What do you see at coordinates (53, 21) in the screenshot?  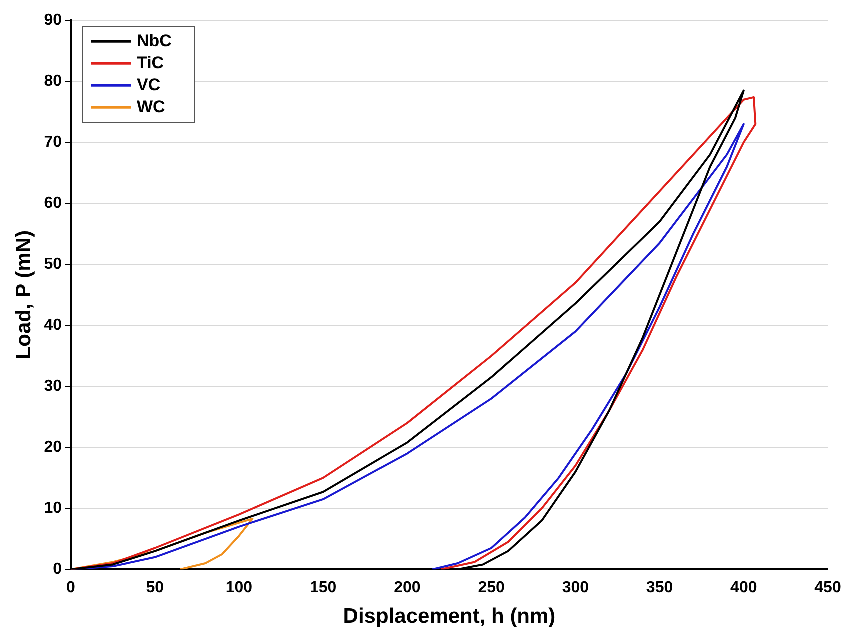 I see `y-tick-label: 90` at bounding box center [53, 21].